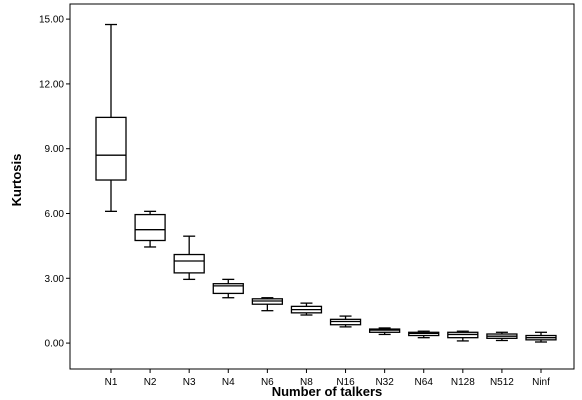 This screenshot has width=582, height=400. I want to click on x-tick-label: N512, so click(502, 382).